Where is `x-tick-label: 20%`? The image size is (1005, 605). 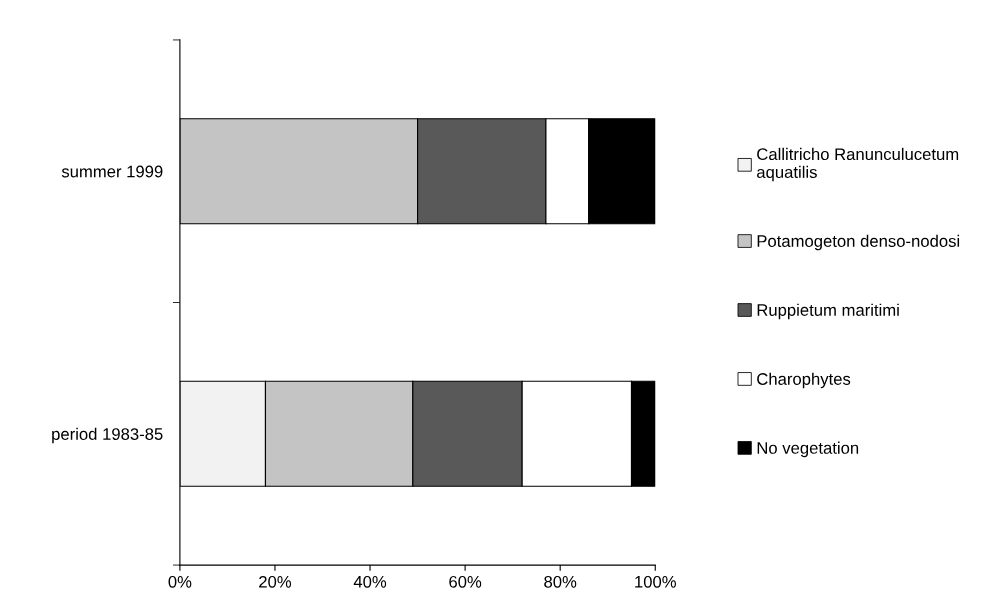
x-tick-label: 20% is located at coordinates (275, 581).